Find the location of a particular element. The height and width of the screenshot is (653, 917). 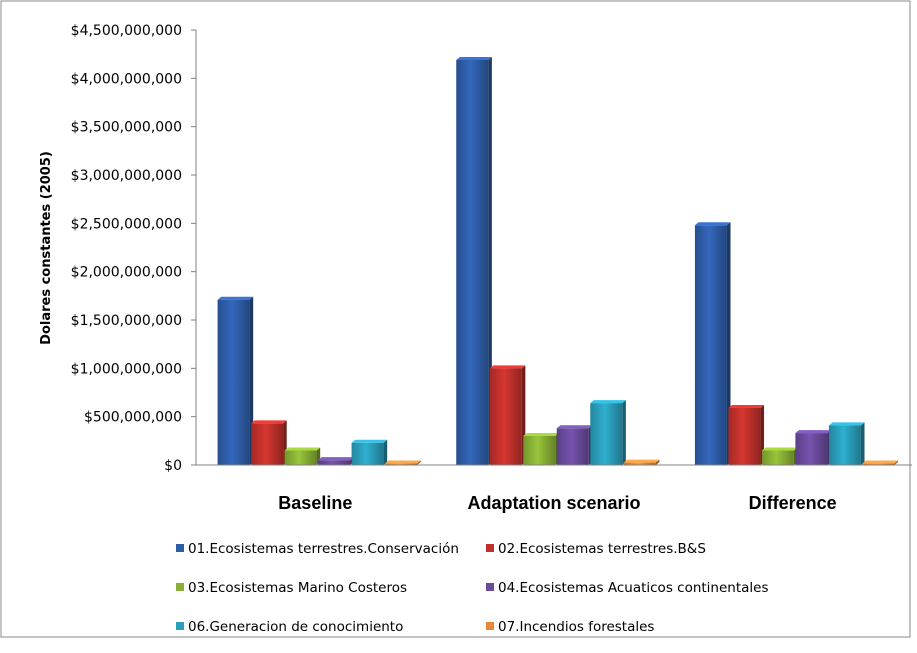

y-tick-label: $1,500,000,000 is located at coordinates (126, 321).